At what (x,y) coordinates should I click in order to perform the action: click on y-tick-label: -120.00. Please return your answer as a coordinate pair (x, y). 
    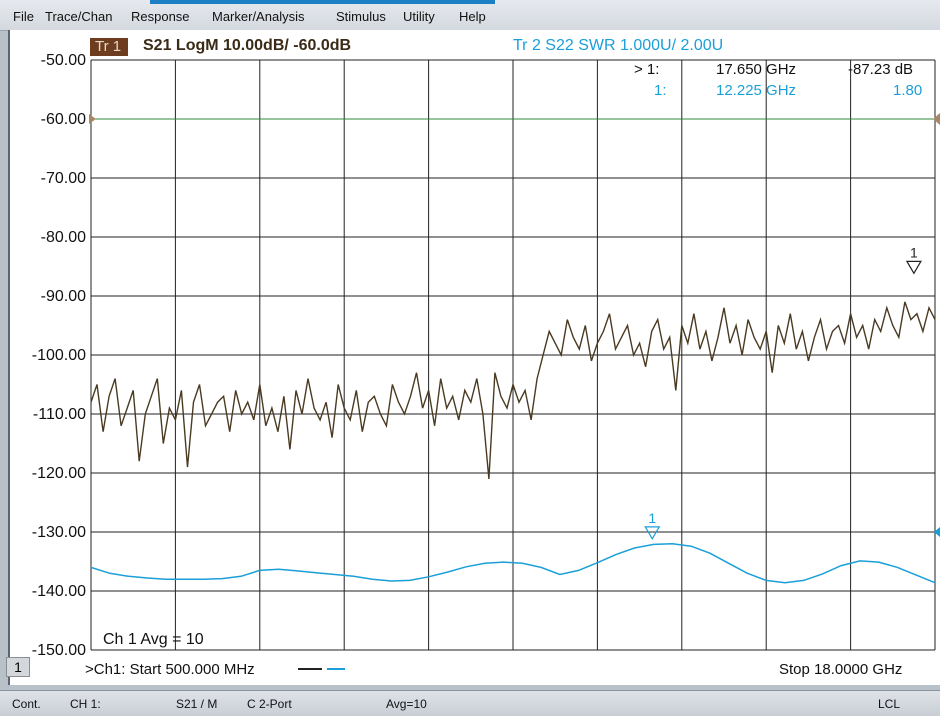
    Looking at the image, I should click on (59, 473).